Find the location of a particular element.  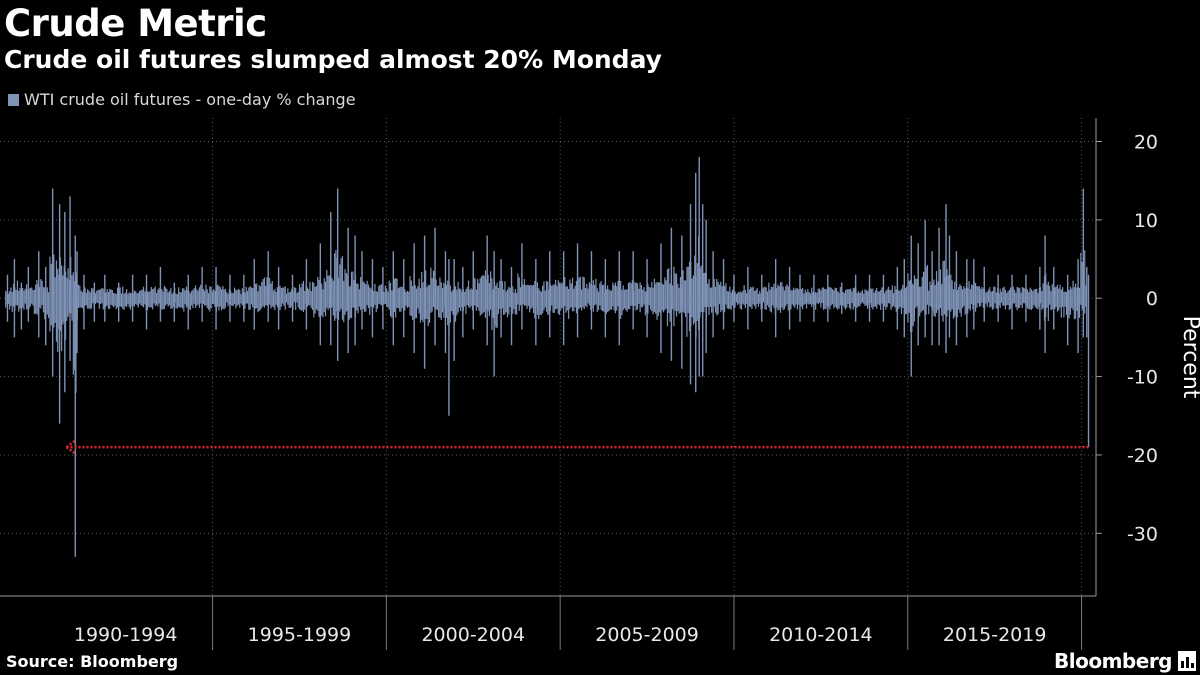

chart-title: Crude Metric is located at coordinates (135, 23).